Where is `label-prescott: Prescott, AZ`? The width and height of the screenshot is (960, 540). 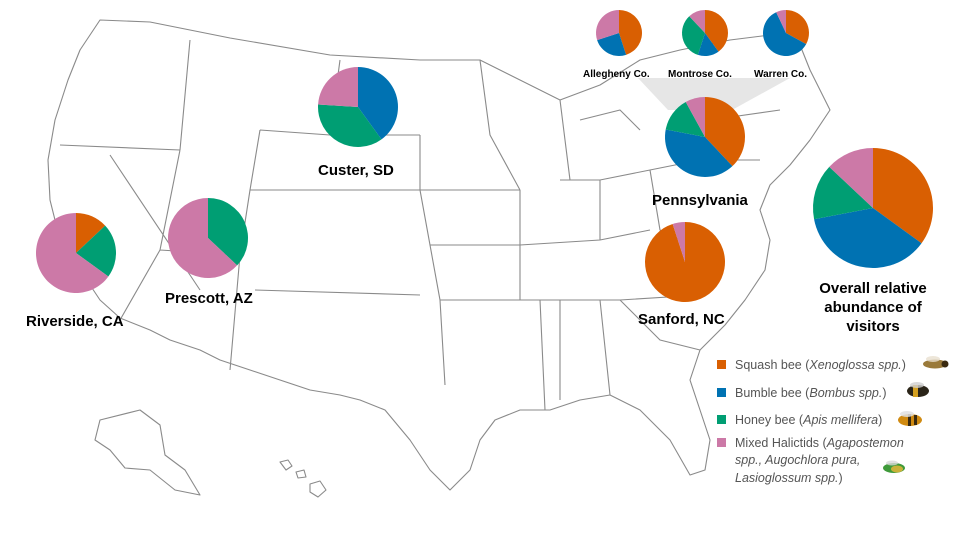 label-prescott: Prescott, AZ is located at coordinates (209, 298).